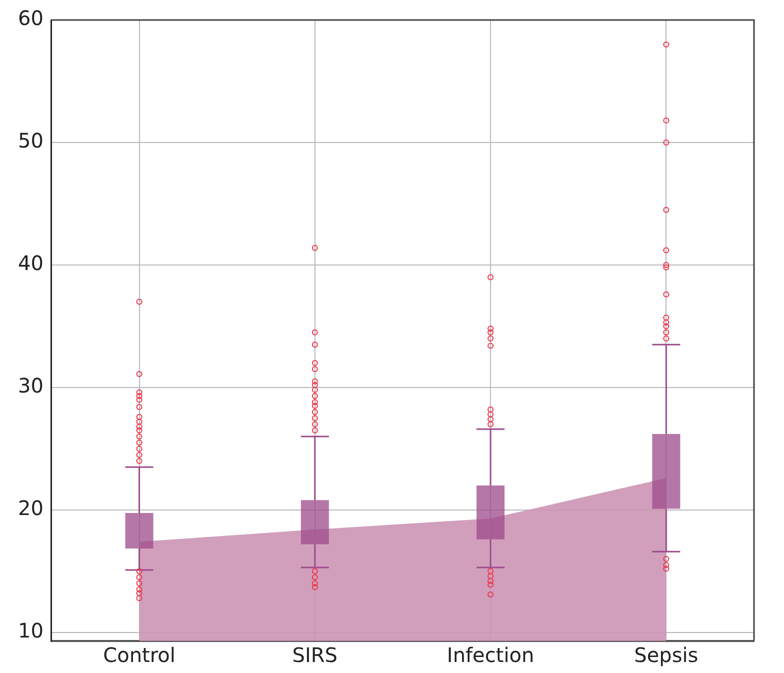 This screenshot has width=784, height=673. What do you see at coordinates (31, 386) in the screenshot?
I see `y-tick-label: 30` at bounding box center [31, 386].